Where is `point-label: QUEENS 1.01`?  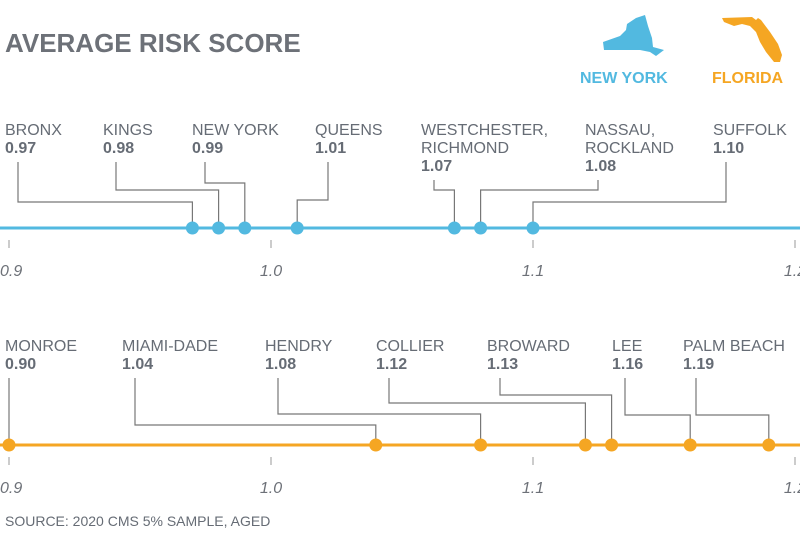
point-label: QUEENS 1.01 is located at coordinates (349, 140).